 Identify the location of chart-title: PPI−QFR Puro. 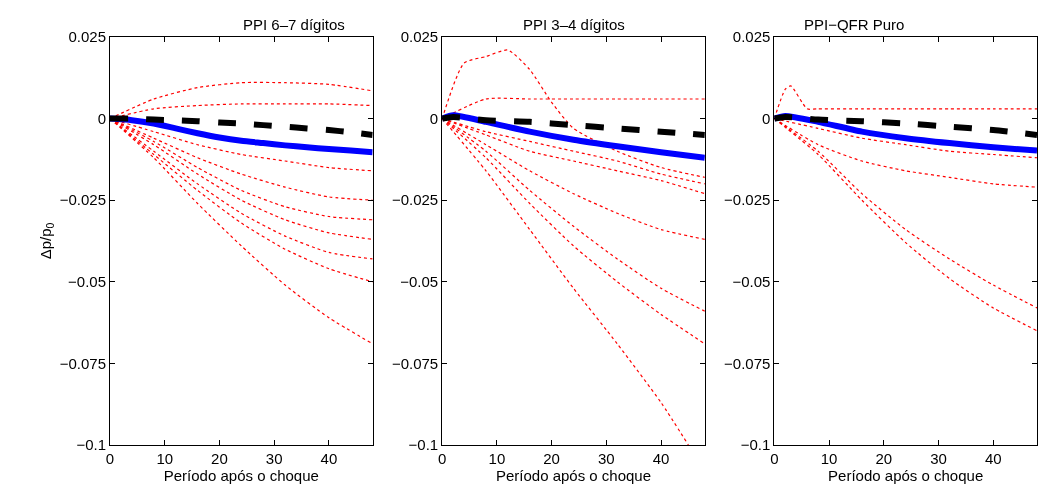
(854, 24).